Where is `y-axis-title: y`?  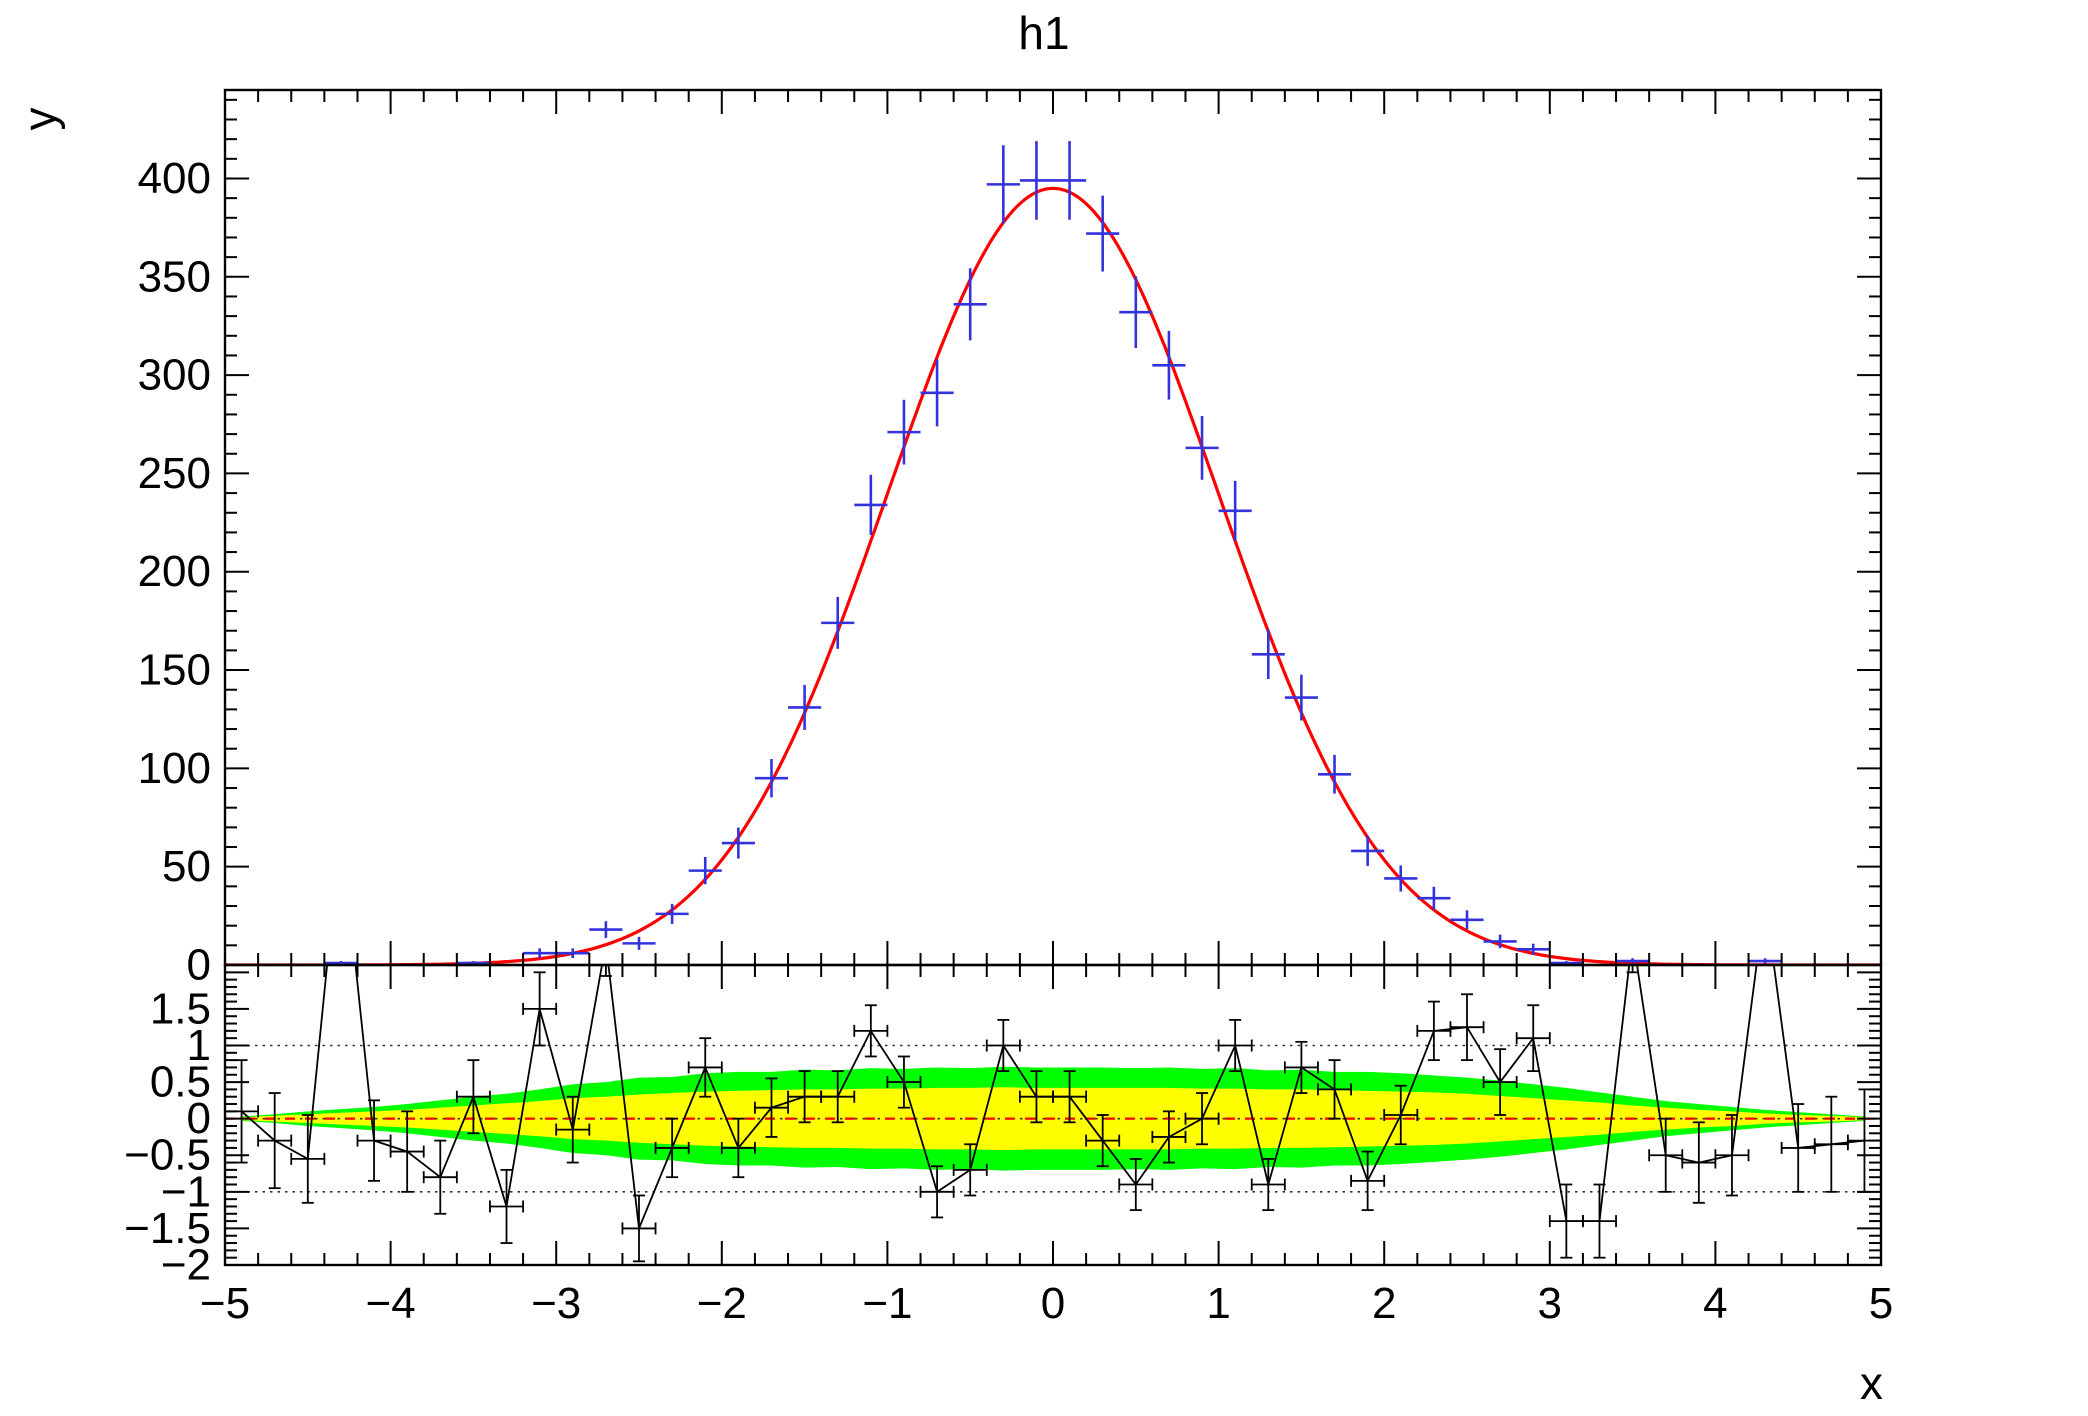
y-axis-title: y is located at coordinates (39, 119).